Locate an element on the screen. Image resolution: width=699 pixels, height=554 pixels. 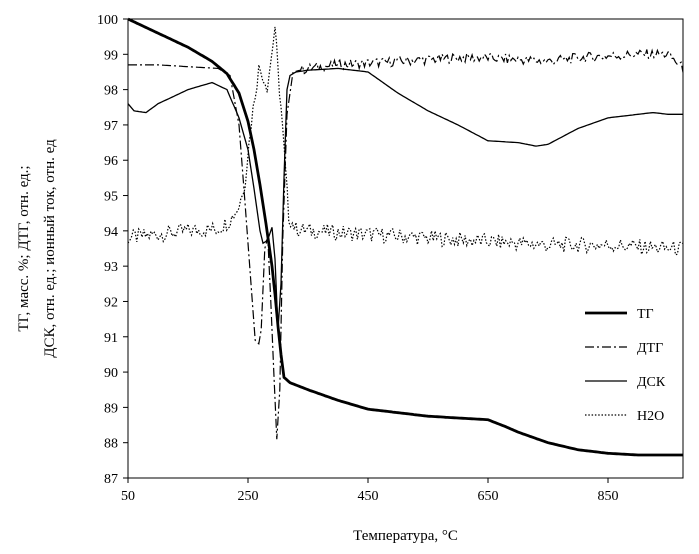
legend-label: H2O is located at coordinates (650, 416).